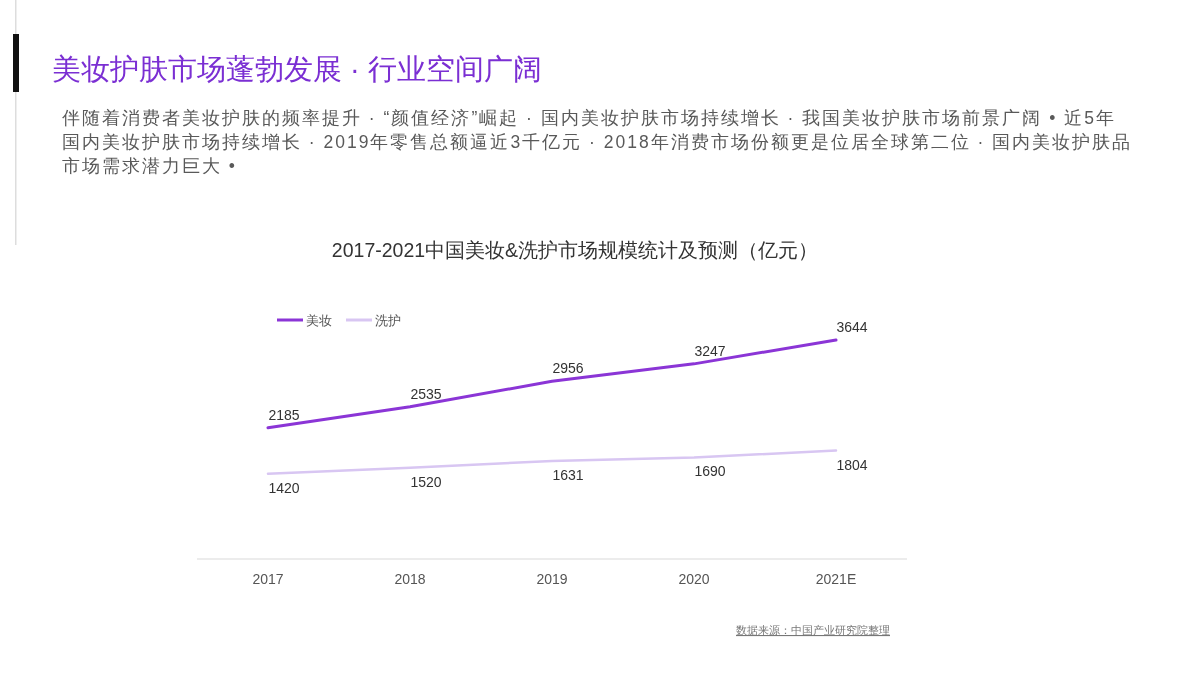 Image resolution: width=1200 pixels, height=675 pixels. What do you see at coordinates (836, 579) in the screenshot?
I see `x-tick-label: 2021E` at bounding box center [836, 579].